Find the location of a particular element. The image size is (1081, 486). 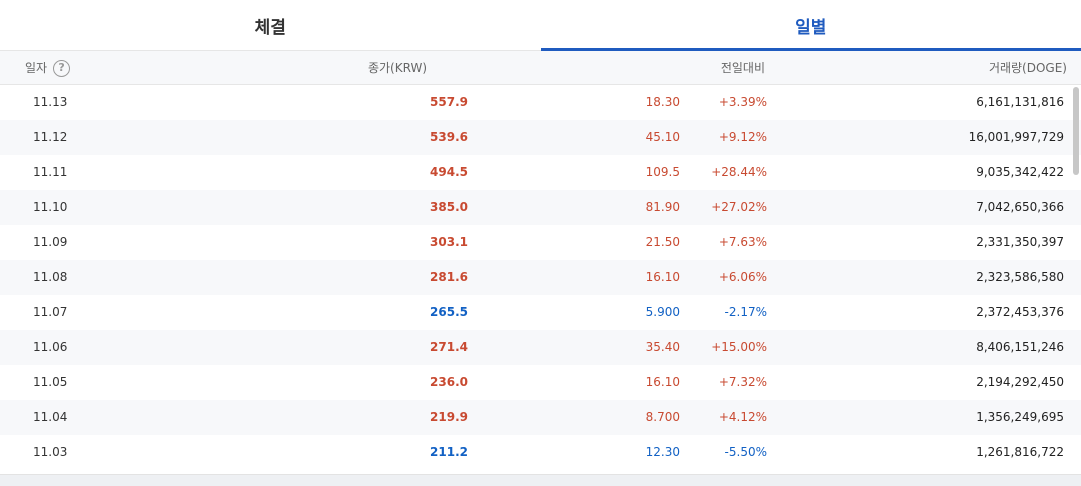

row-close-price: 265.5 is located at coordinates (449, 312).